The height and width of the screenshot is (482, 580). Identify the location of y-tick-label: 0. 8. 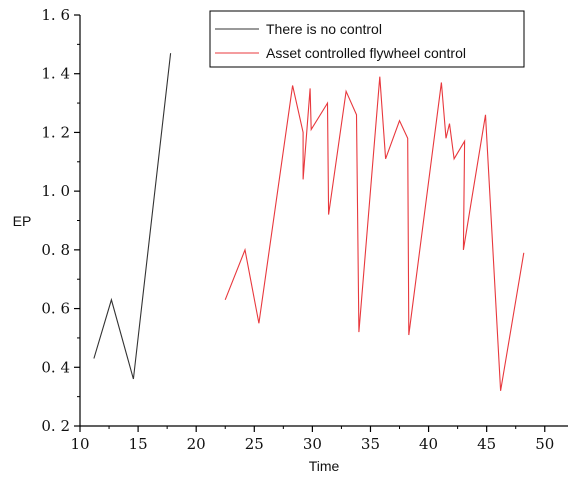
(55, 250).